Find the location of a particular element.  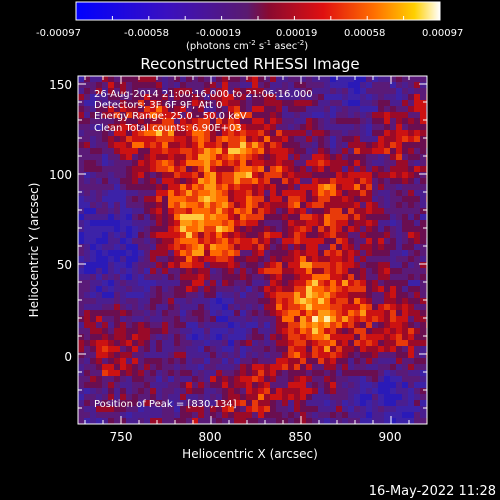

y-tick-label: 0 is located at coordinates (68, 357).